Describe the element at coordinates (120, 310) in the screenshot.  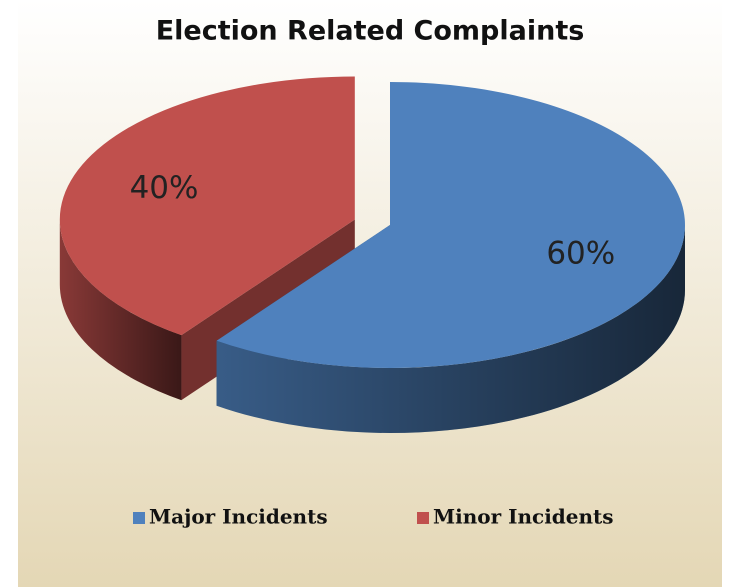
I see `slice-wall-shade` at that location.